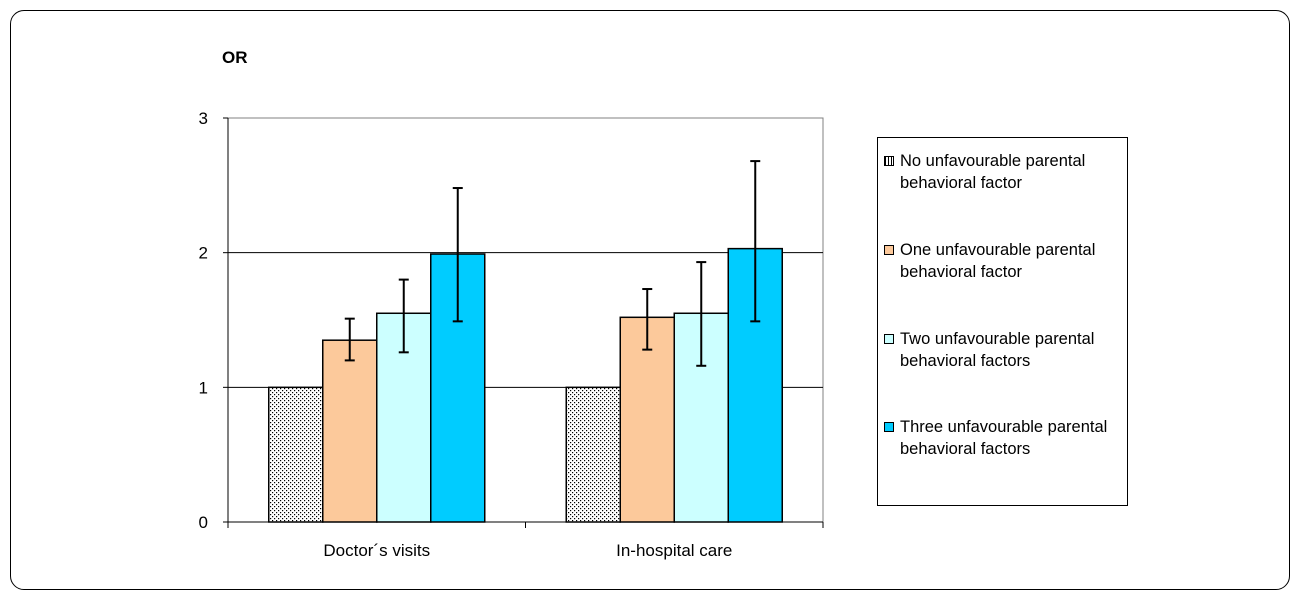 The height and width of the screenshot is (590, 1290). I want to click on x-tick-label: In-hospital care, so click(674, 550).